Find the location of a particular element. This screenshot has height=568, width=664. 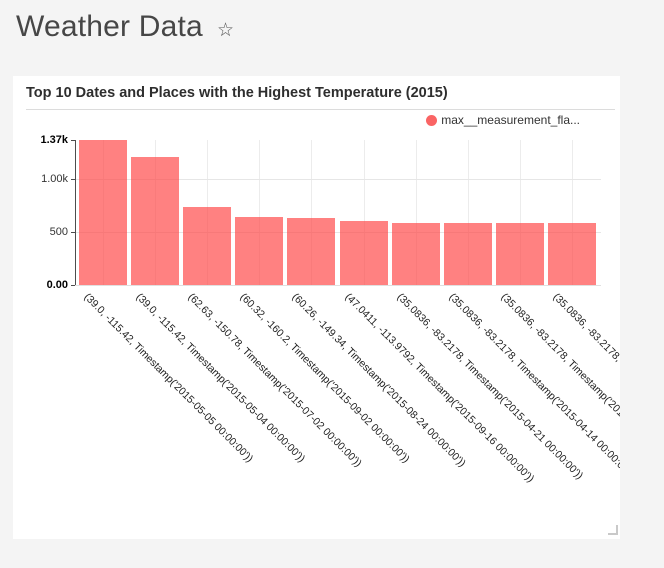

x-axis-line is located at coordinates (338, 285).